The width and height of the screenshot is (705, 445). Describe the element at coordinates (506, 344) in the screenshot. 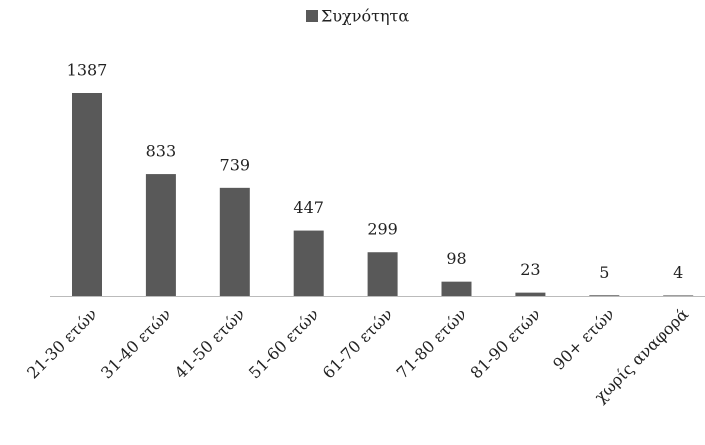

I see `x-tick-label: 81-90 ετών` at that location.